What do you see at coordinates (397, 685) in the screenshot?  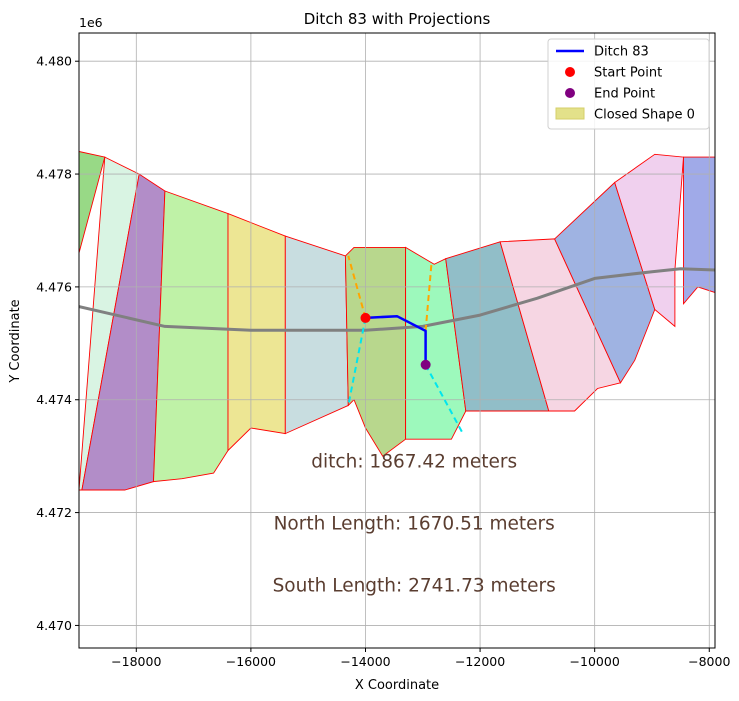 I see `x-axis-label: X Coordinate` at bounding box center [397, 685].